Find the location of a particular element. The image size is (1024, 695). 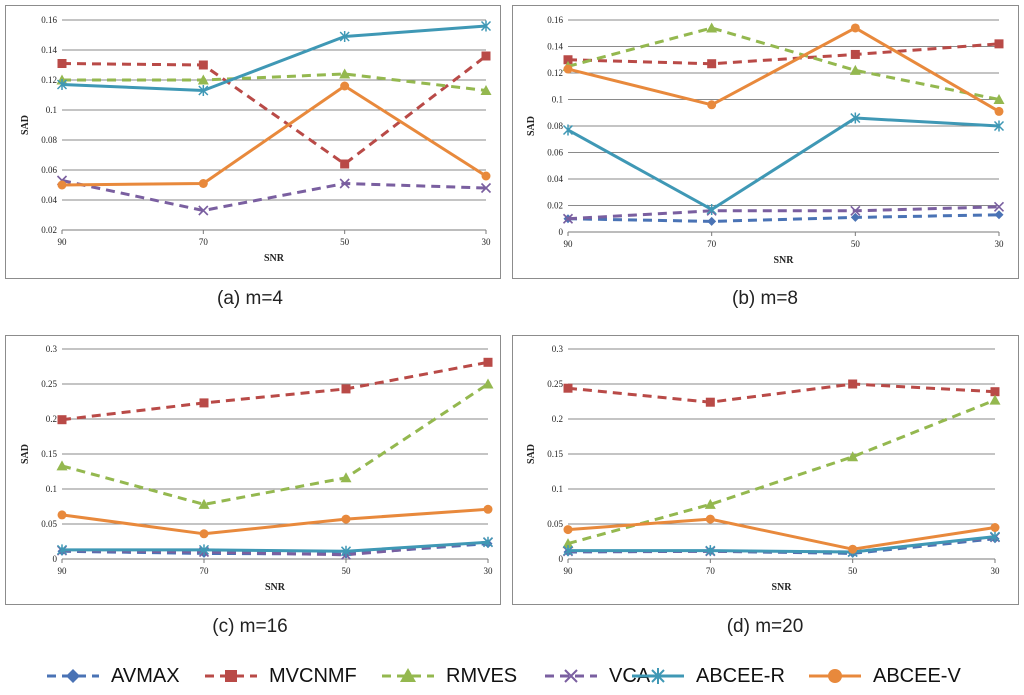

y-tick-label: 0.25 is located at coordinates (555, 384).